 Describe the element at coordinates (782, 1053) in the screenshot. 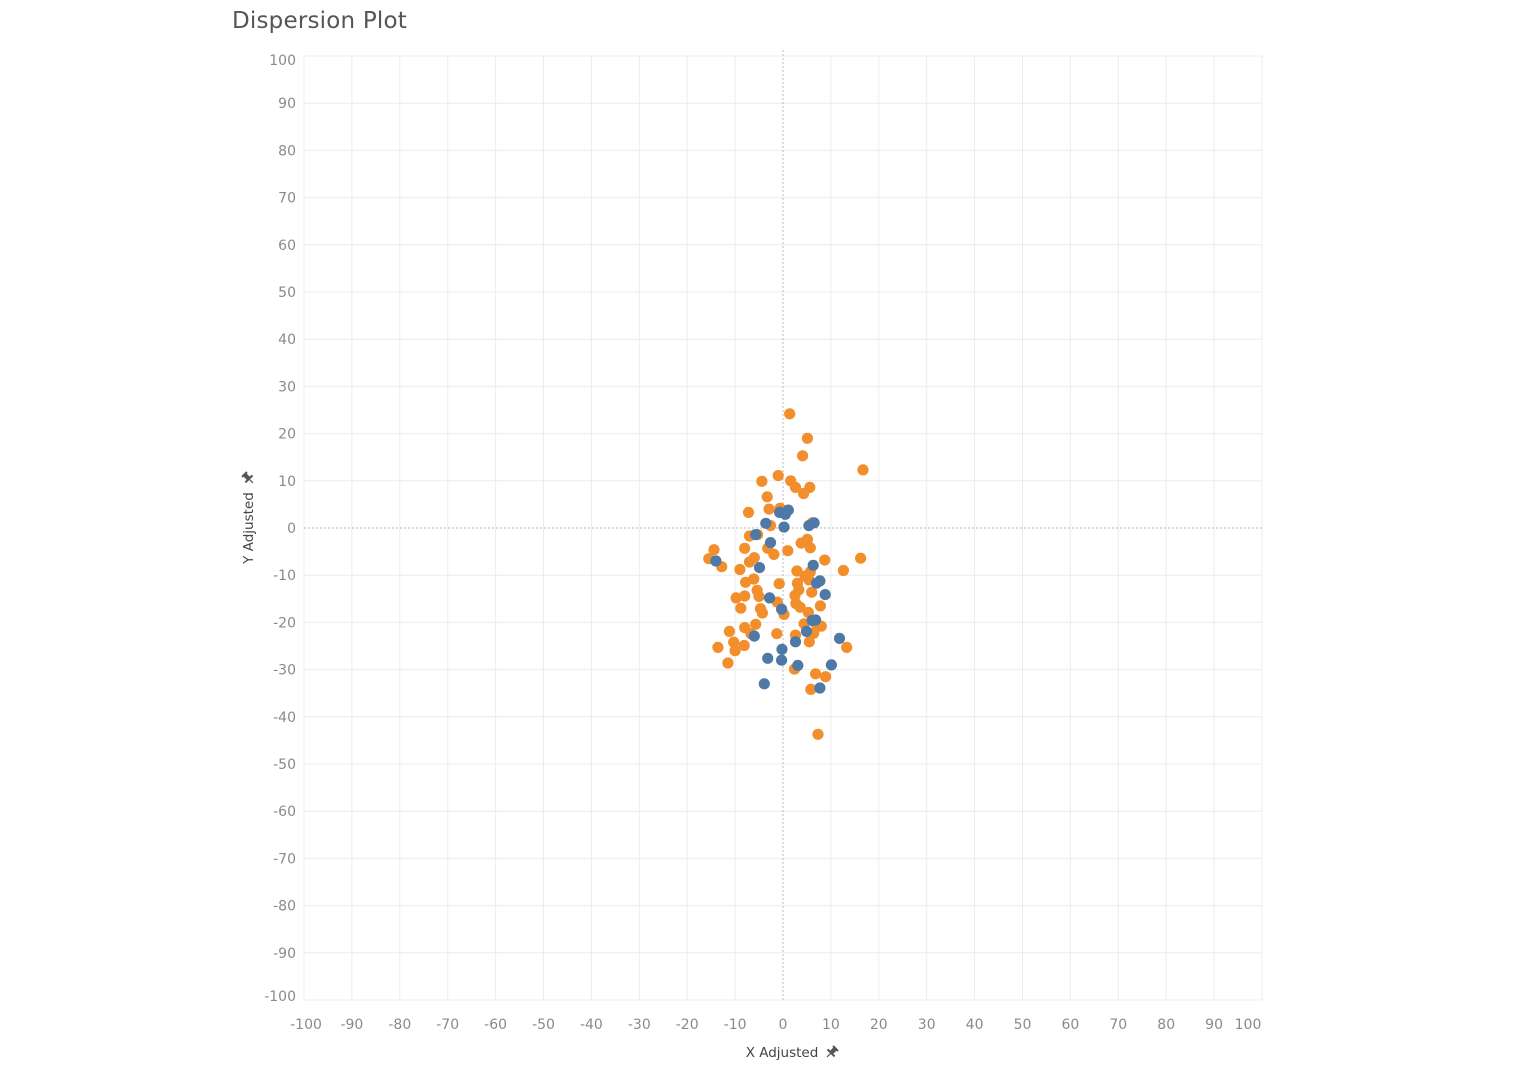

I see `x-axis-title: X Adjusted` at that location.